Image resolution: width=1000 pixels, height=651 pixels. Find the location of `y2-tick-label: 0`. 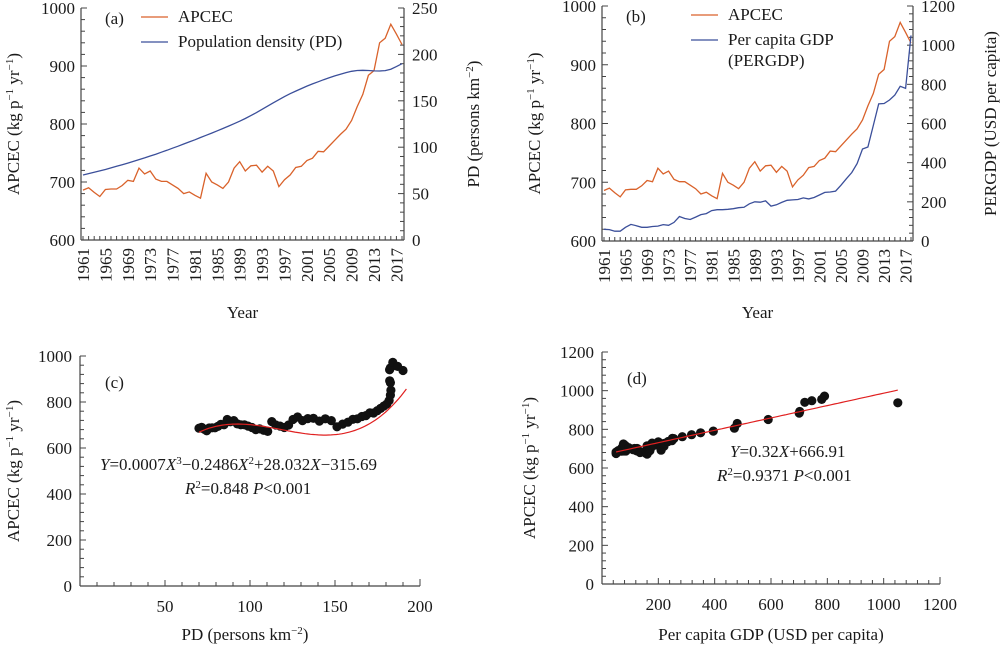

y2-tick-label: 0 is located at coordinates (416, 240).